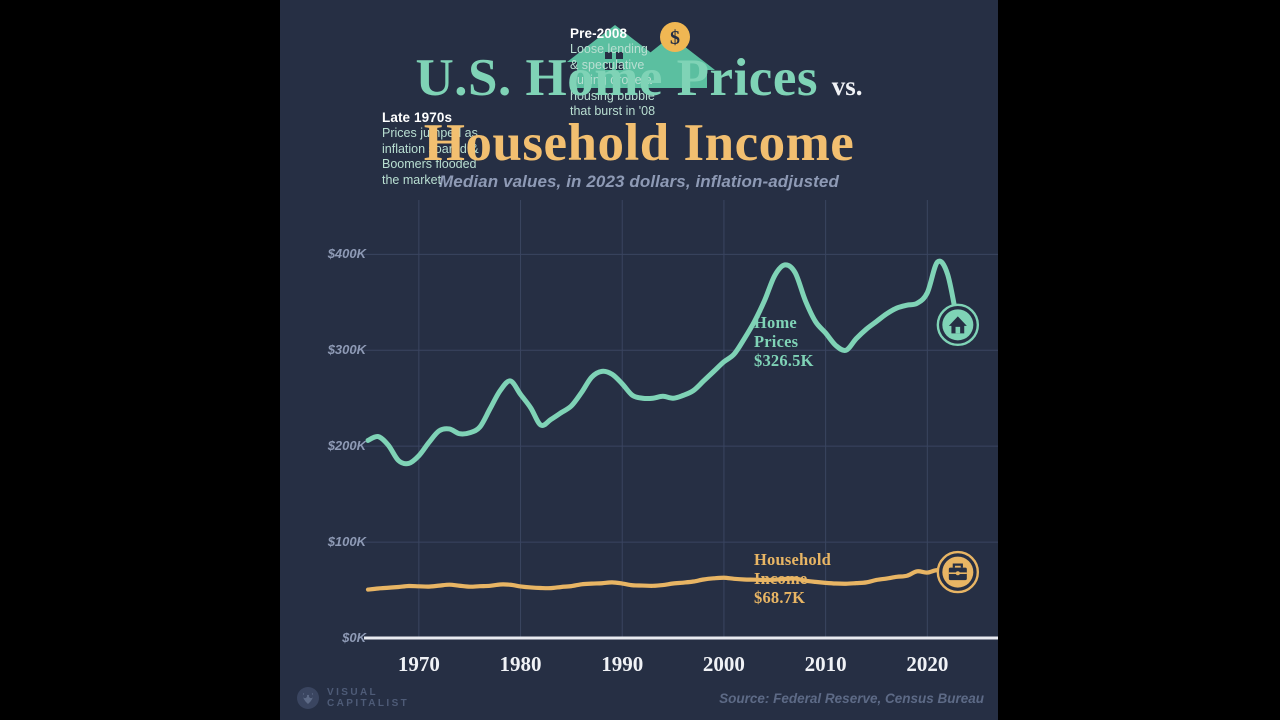 The image size is (1280, 720). What do you see at coordinates (776, 332) in the screenshot?
I see `legend-name: Home Prices` at bounding box center [776, 332].